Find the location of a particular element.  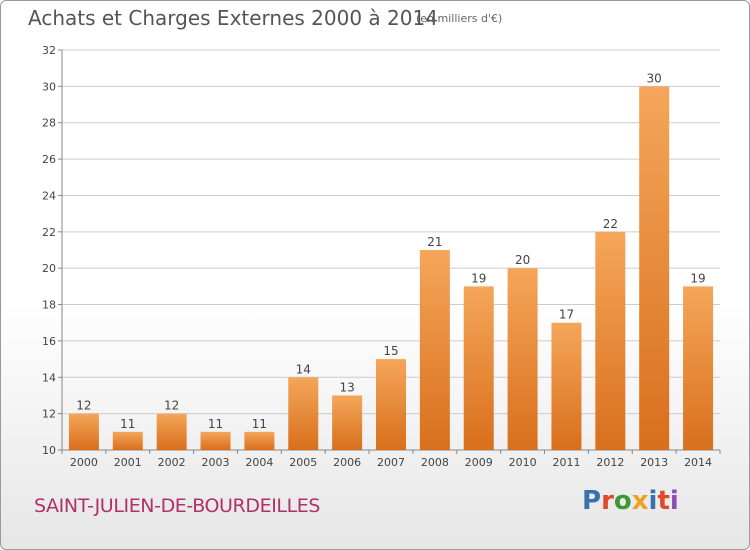

y-tick-label: 28 is located at coordinates (49, 123).